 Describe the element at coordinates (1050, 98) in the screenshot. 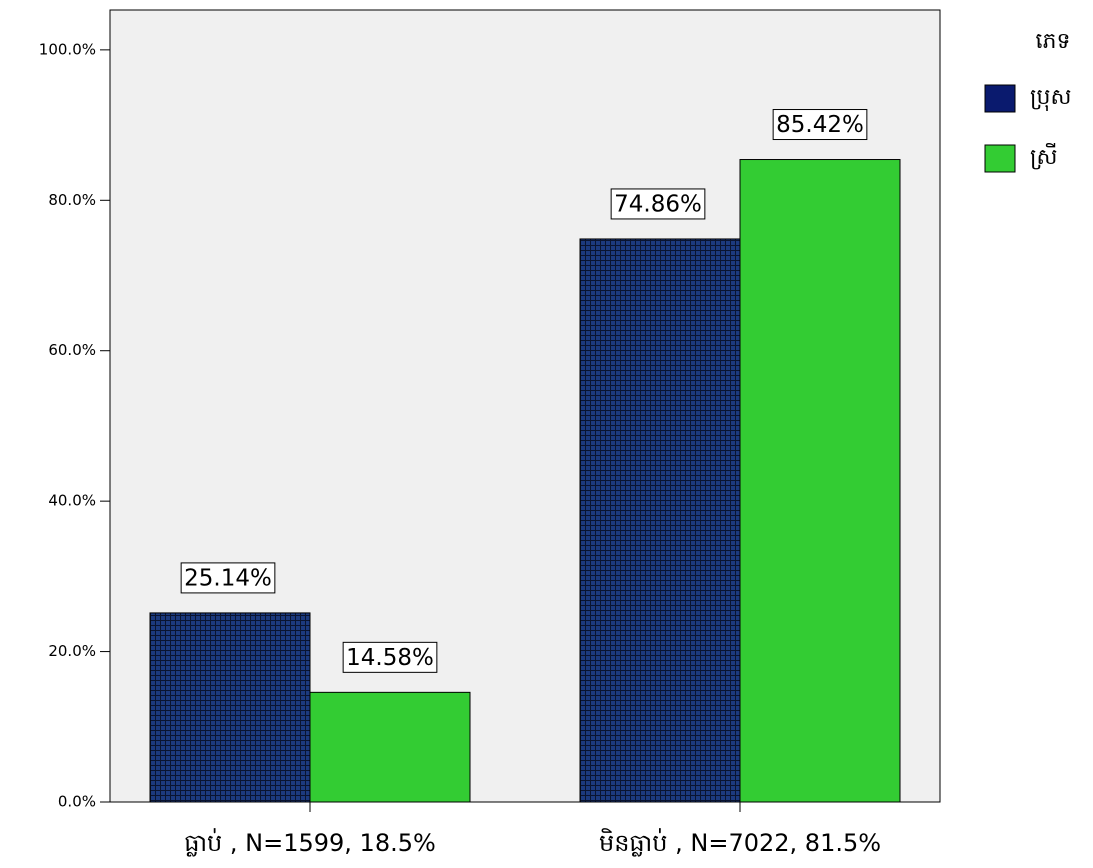

I see `legend-label: ប្រុស` at that location.